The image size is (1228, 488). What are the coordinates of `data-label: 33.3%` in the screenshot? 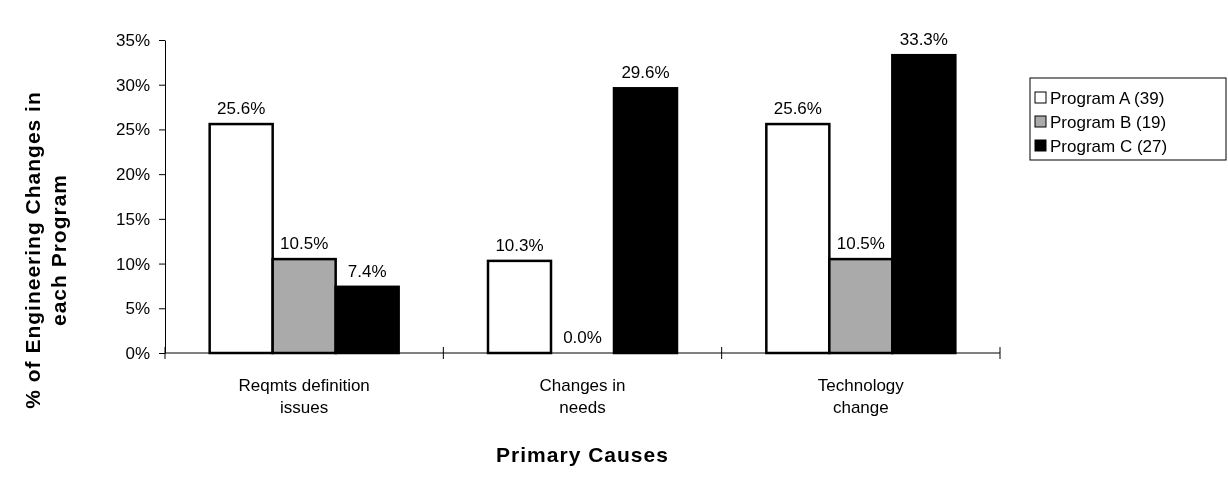 It's located at (923, 40).